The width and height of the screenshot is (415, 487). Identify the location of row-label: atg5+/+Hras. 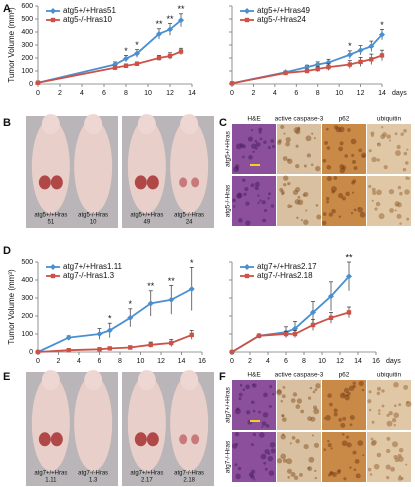
(228, 148).